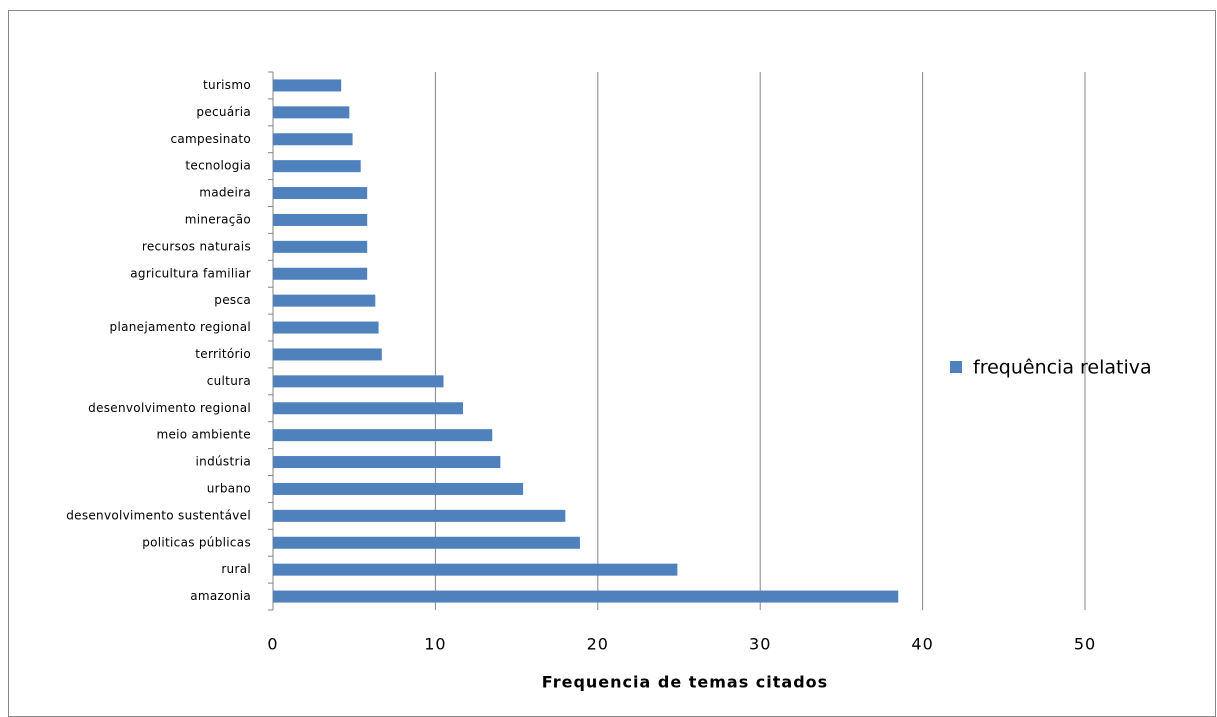 This screenshot has width=1217, height=717. What do you see at coordinates (196, 542) in the screenshot?
I see `y-tick-label: politicas públicas` at bounding box center [196, 542].